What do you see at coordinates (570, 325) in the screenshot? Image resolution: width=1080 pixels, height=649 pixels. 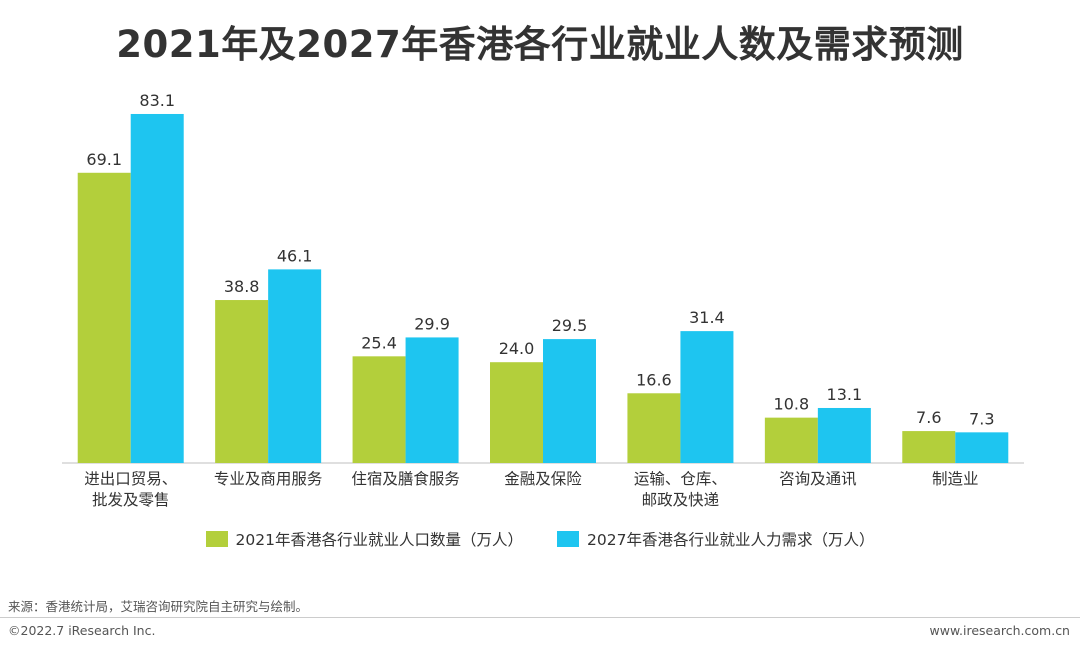 I see `data-label-2027-3: 29.5` at bounding box center [570, 325].